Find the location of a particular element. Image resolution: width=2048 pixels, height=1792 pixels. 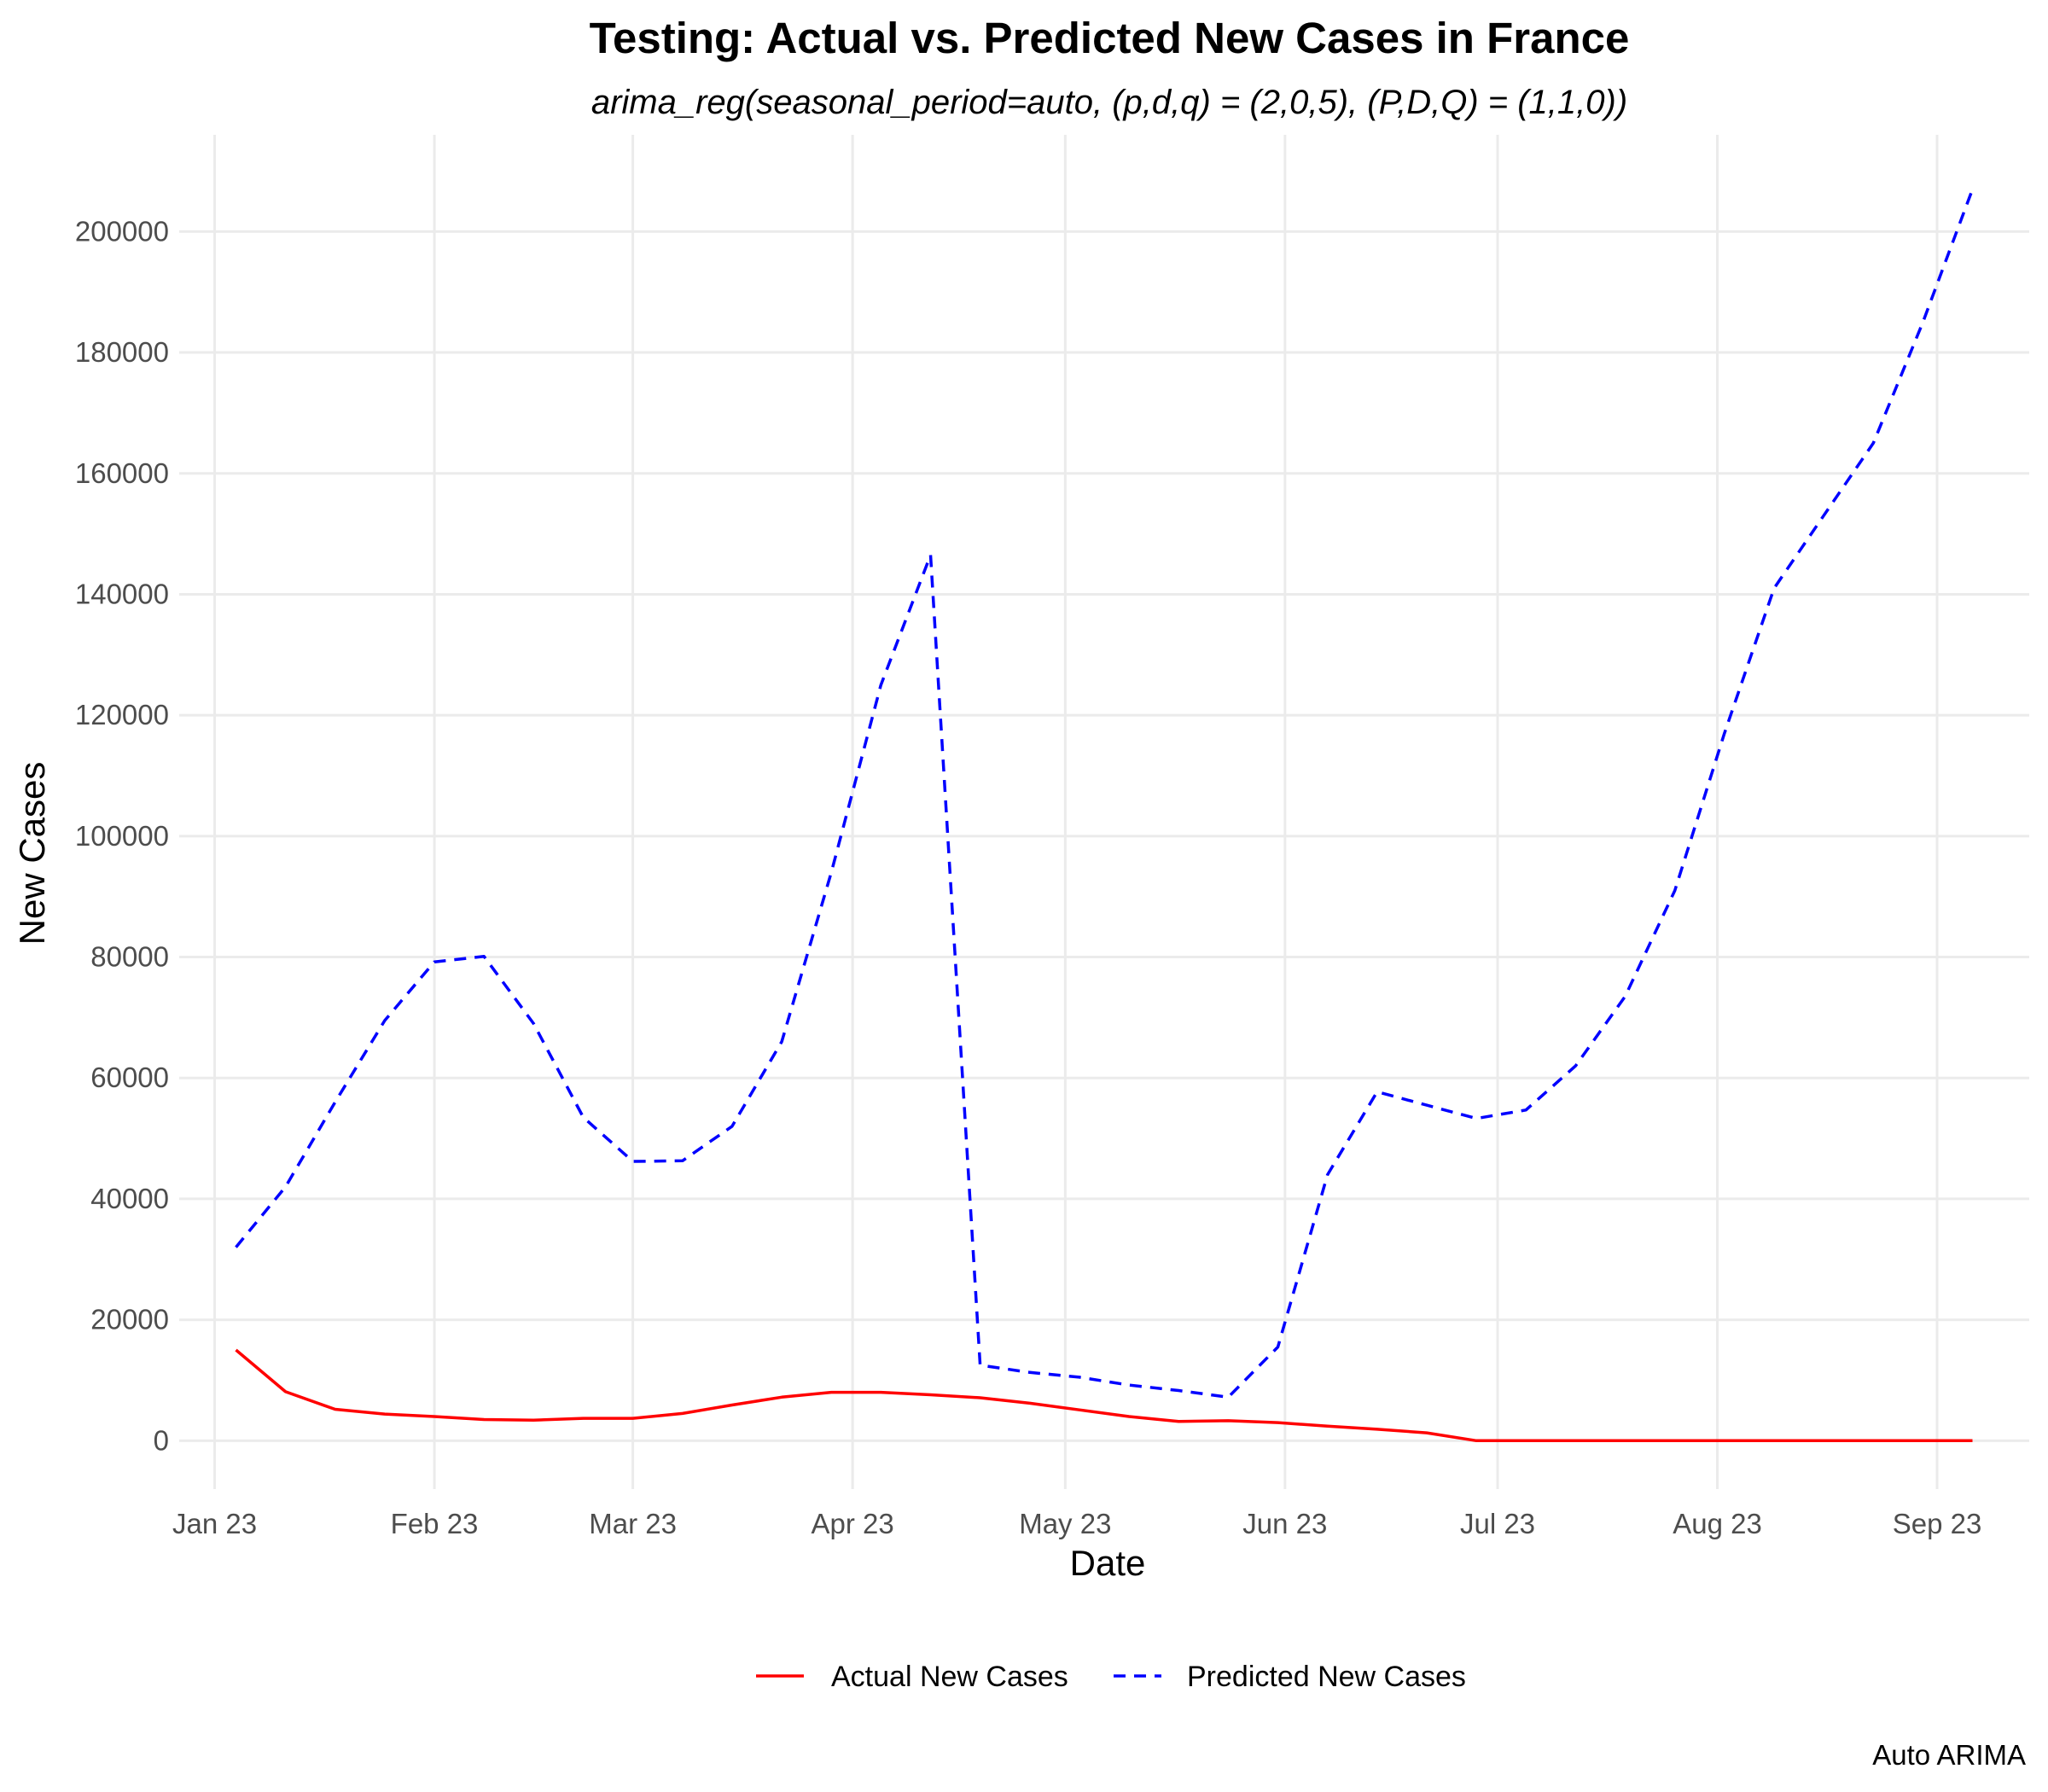

y-tick-label: 0 is located at coordinates (161, 1440).